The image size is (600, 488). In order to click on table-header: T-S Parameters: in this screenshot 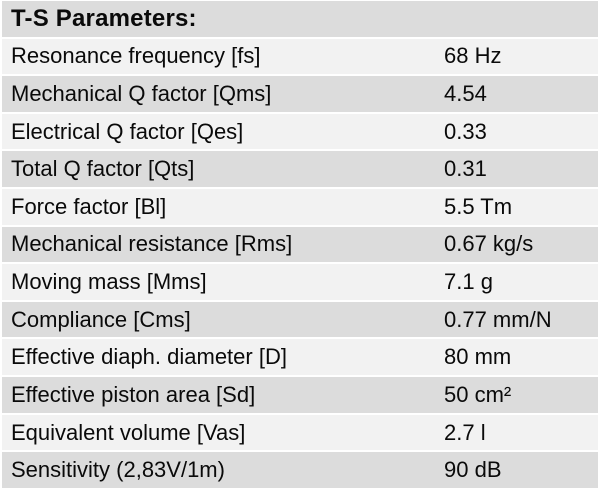, I will do `click(300, 19)`.